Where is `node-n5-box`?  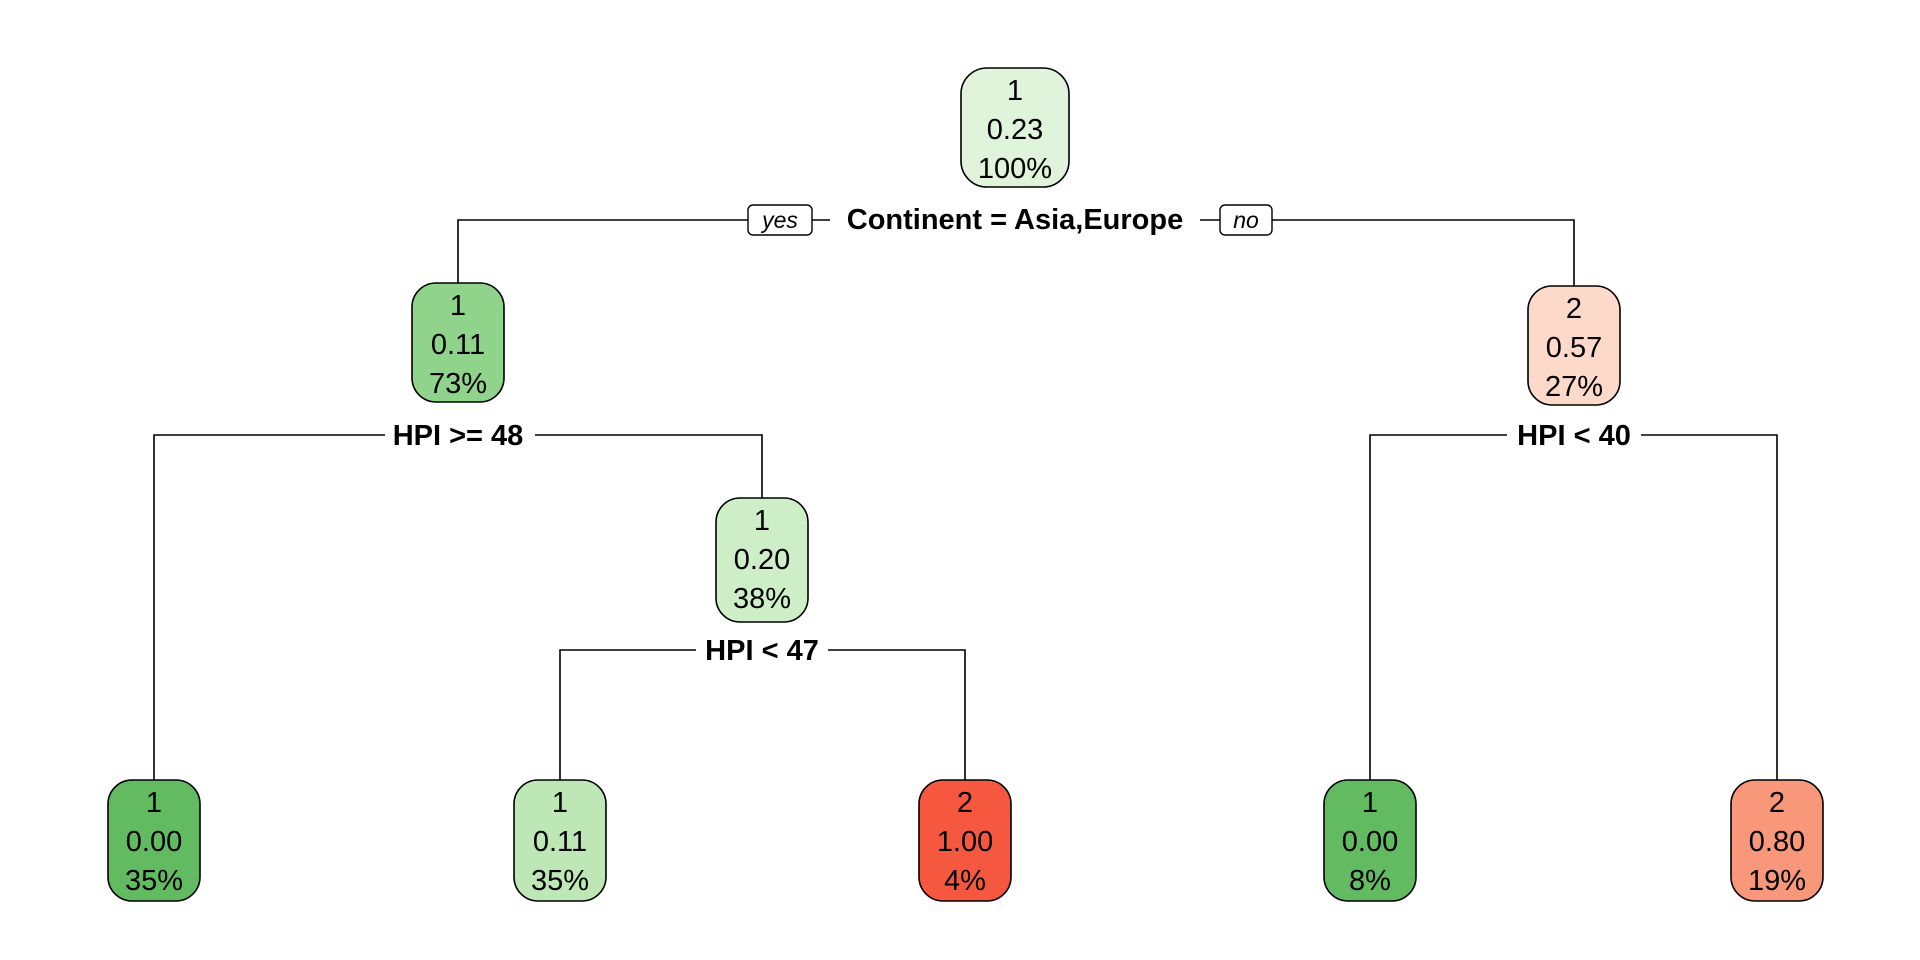 node-n5-box is located at coordinates (762, 560).